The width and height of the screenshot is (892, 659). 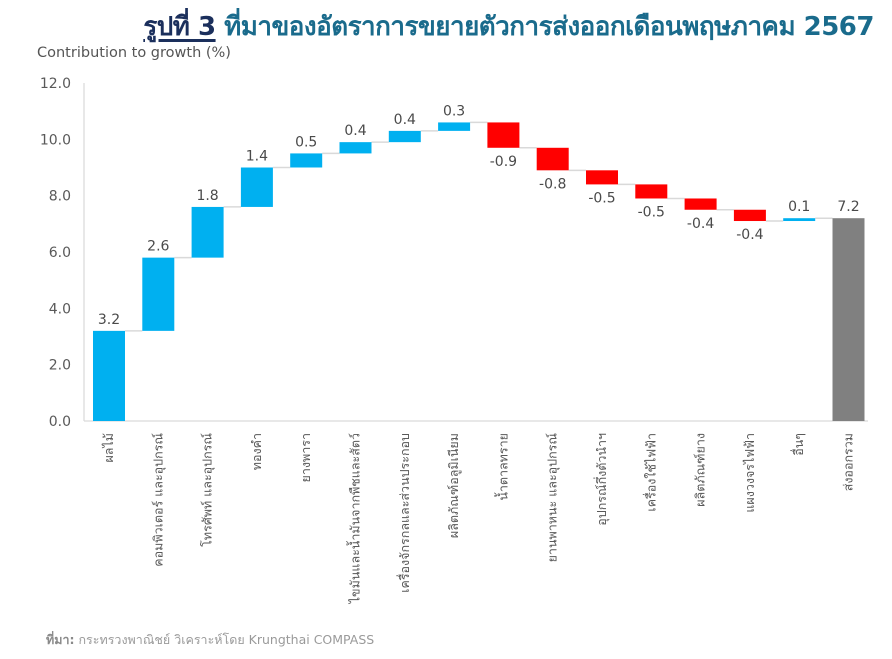 What do you see at coordinates (256, 451) in the screenshot?
I see `category-label: ทองคำ` at bounding box center [256, 451].